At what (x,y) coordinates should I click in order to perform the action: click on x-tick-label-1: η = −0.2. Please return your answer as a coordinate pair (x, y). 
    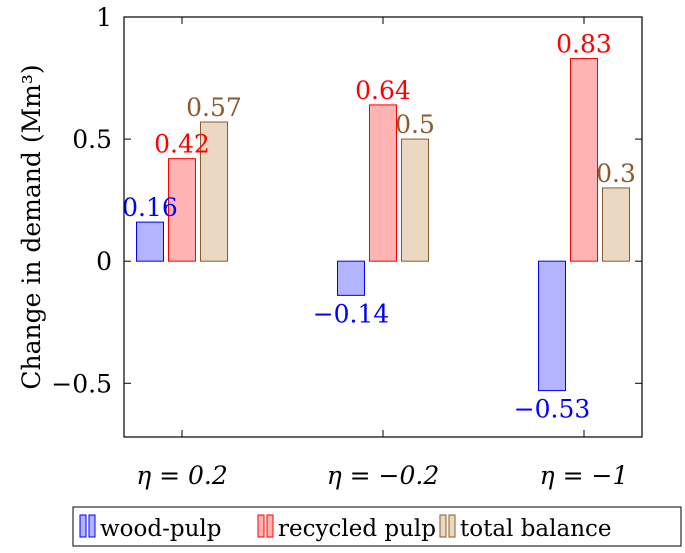
    Looking at the image, I should click on (383, 475).